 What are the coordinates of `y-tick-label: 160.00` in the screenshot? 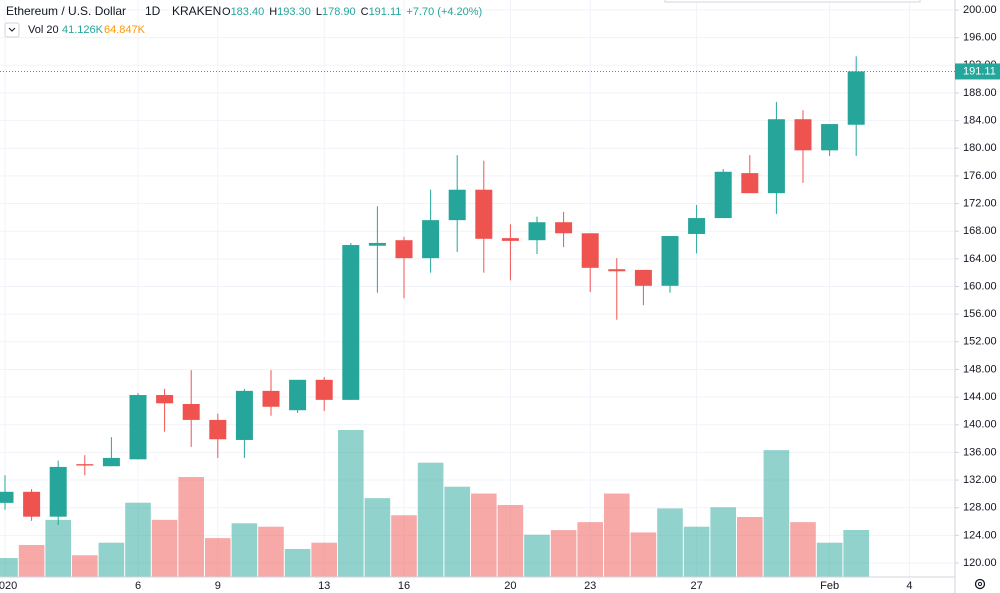 It's located at (980, 286).